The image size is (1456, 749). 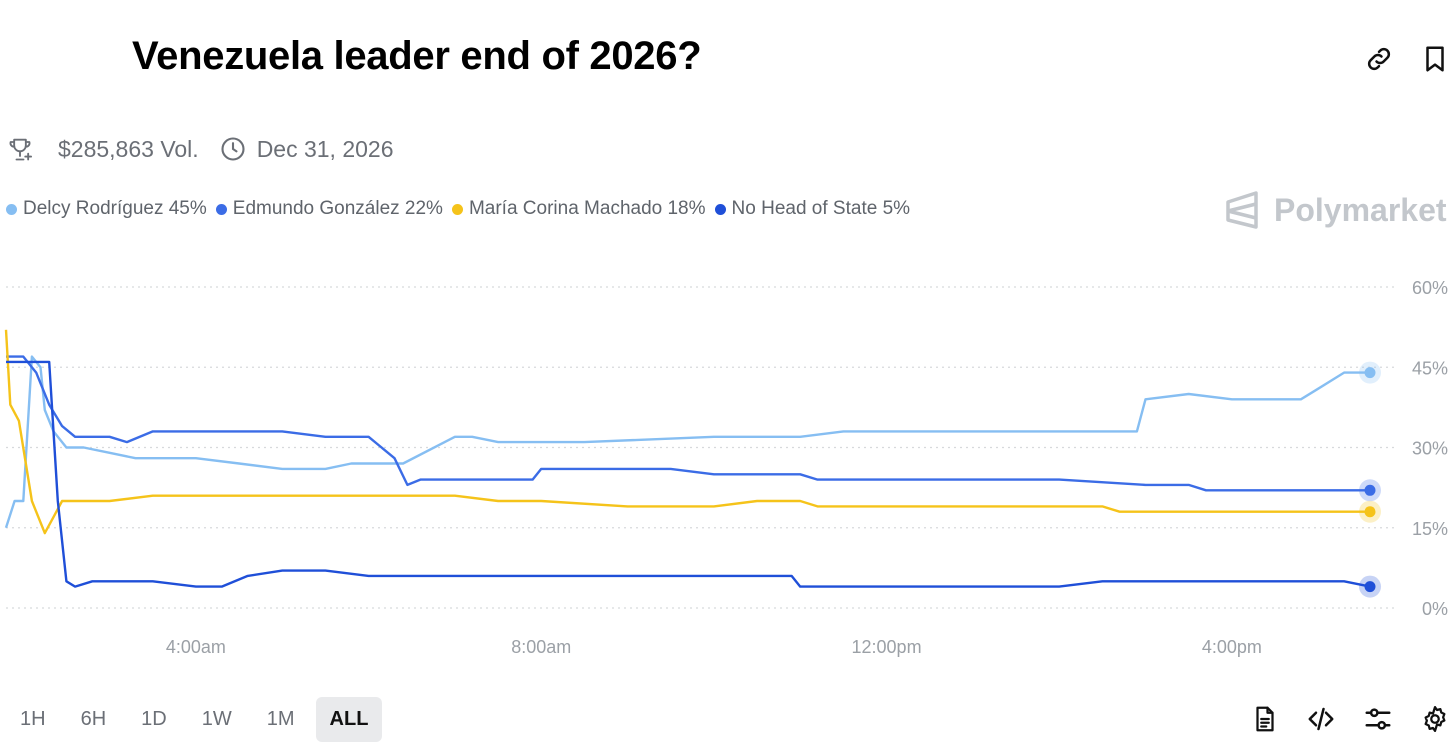 What do you see at coordinates (1242, 210) in the screenshot?
I see `polymarket-logo-icon` at bounding box center [1242, 210].